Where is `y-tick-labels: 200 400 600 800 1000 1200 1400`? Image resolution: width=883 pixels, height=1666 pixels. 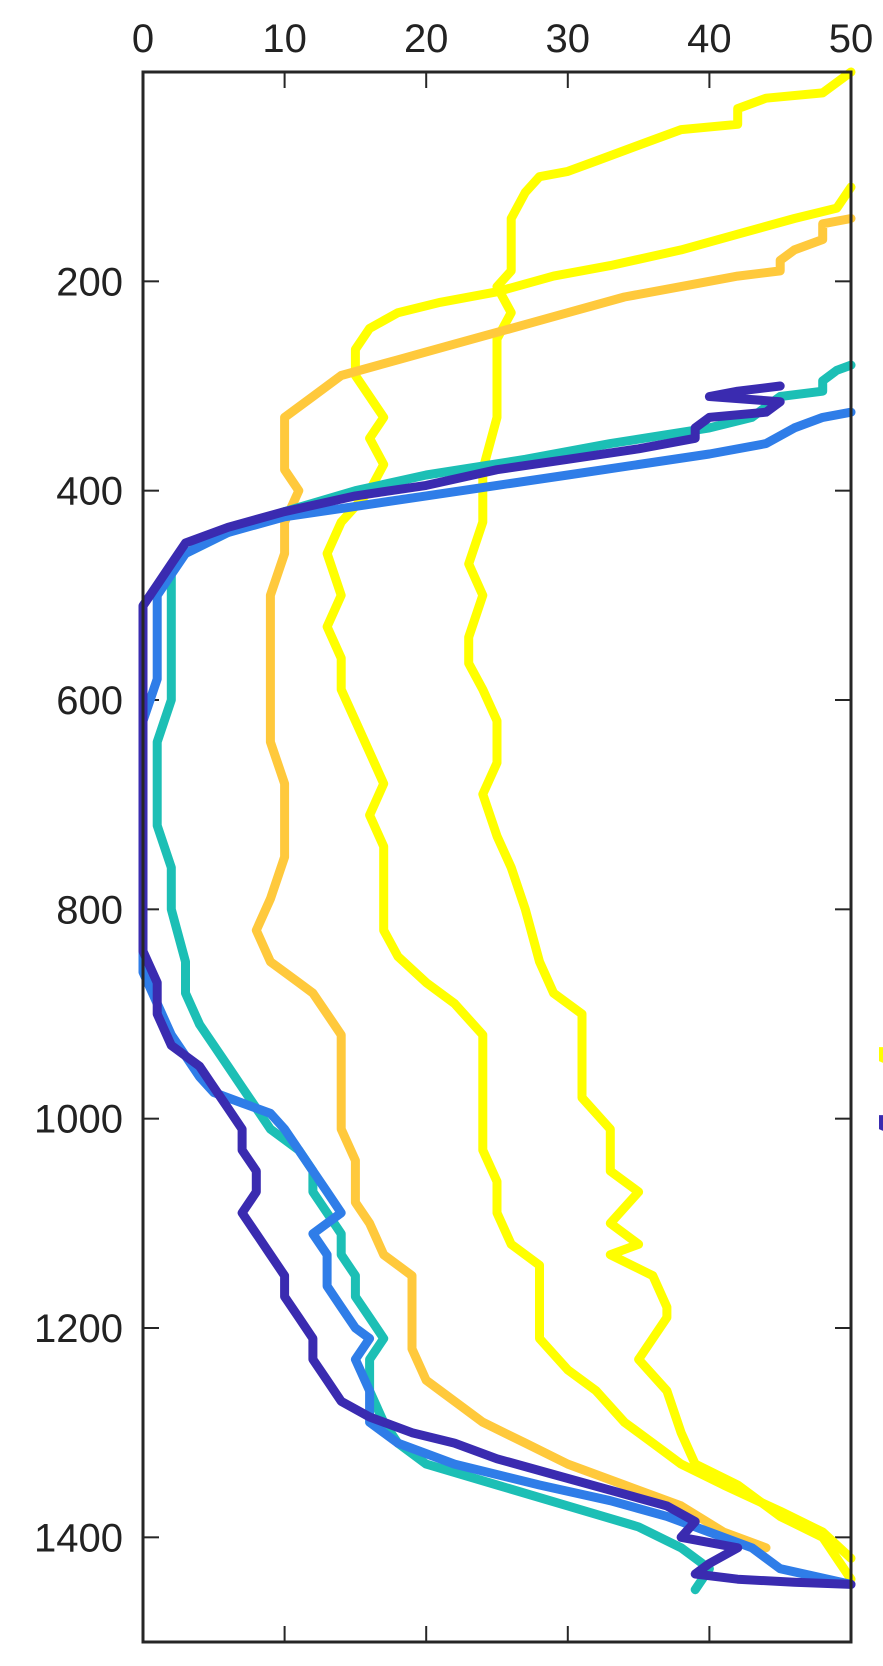 y-tick-labels: 200 400 600 800 1000 1200 1400 is located at coordinates (78, 910).